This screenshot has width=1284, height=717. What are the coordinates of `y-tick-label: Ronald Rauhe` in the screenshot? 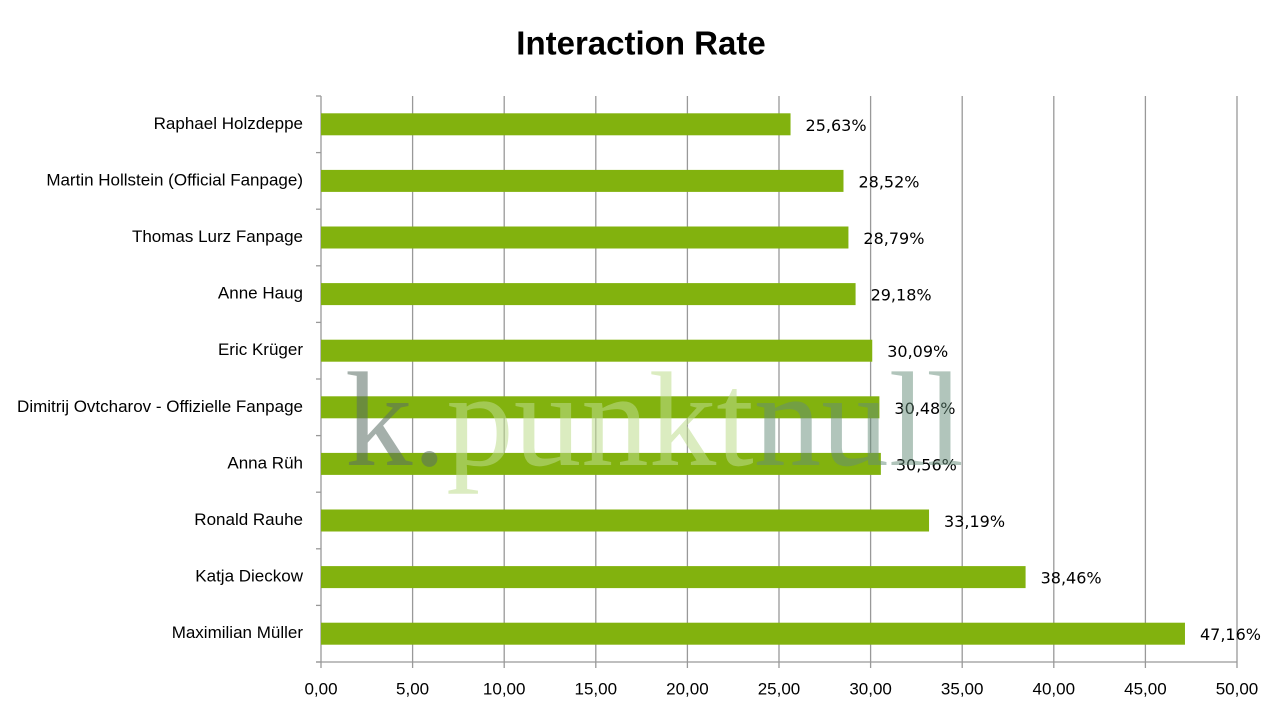 It's located at (248, 519).